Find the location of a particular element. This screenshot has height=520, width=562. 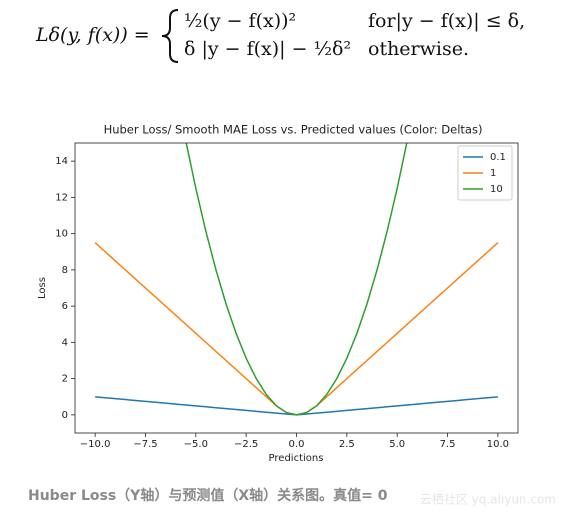

legend-label: 10 is located at coordinates (496, 189).